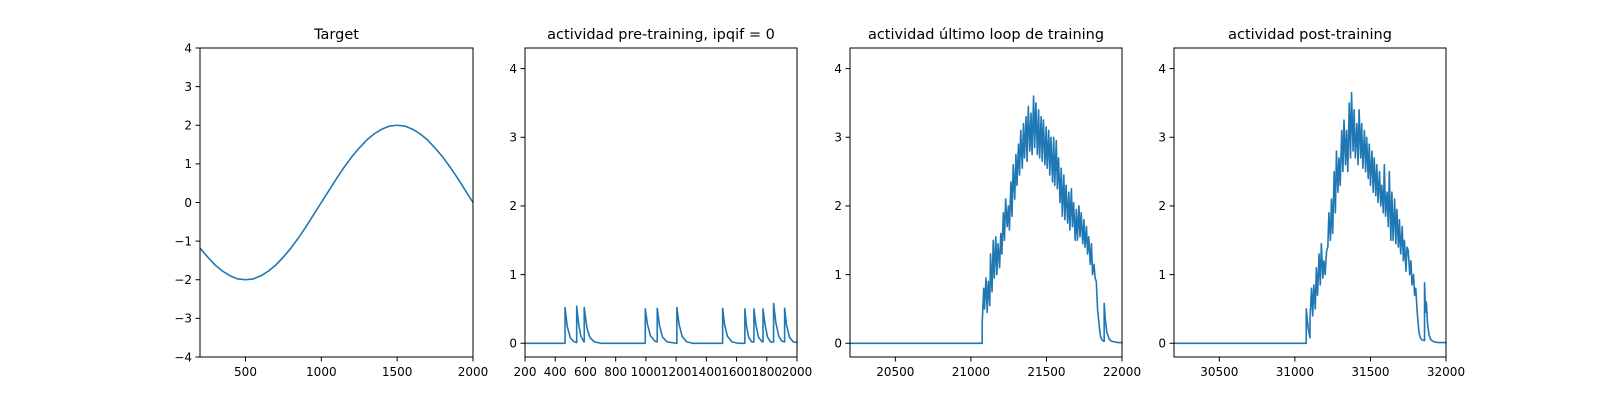 The image size is (1600, 400). Describe the element at coordinates (1046, 372) in the screenshot. I see `x-tick-label: 21500` at that location.